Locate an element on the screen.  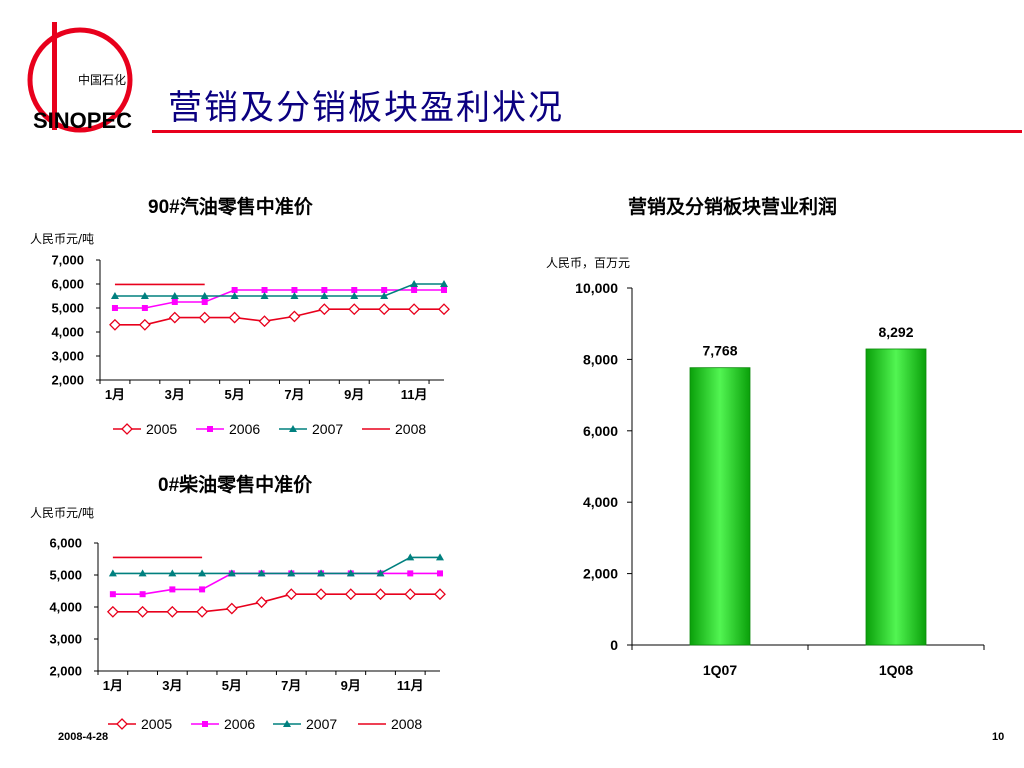
gasoline-xtick-label: 7月 is located at coordinates (294, 394).